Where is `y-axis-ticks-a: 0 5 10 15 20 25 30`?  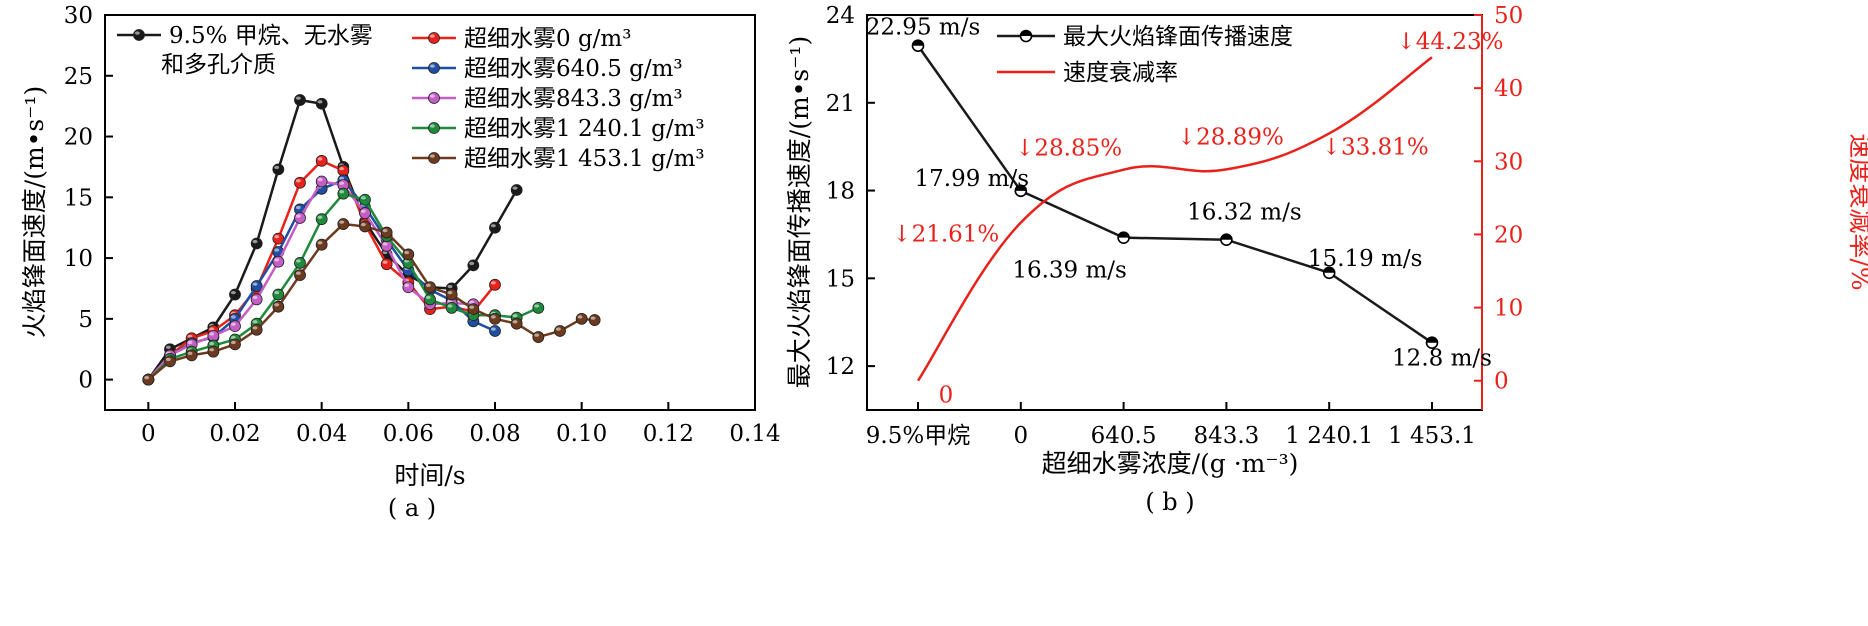
y-axis-ticks-a: 0 5 10 15 20 25 30 is located at coordinates (88, 198).